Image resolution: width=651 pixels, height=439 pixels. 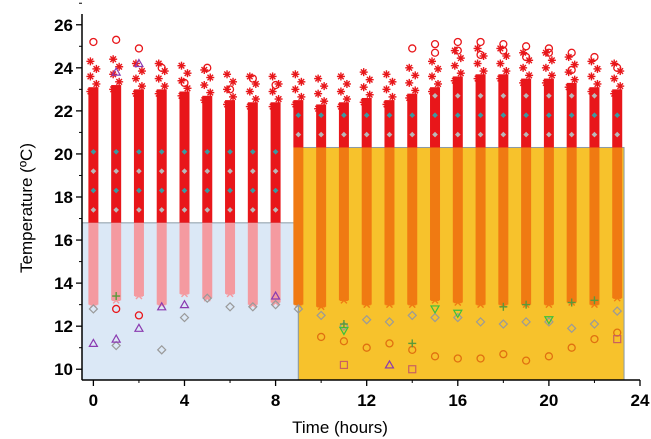 I want to click on triangle-down-marker, so click(x=548, y=320).